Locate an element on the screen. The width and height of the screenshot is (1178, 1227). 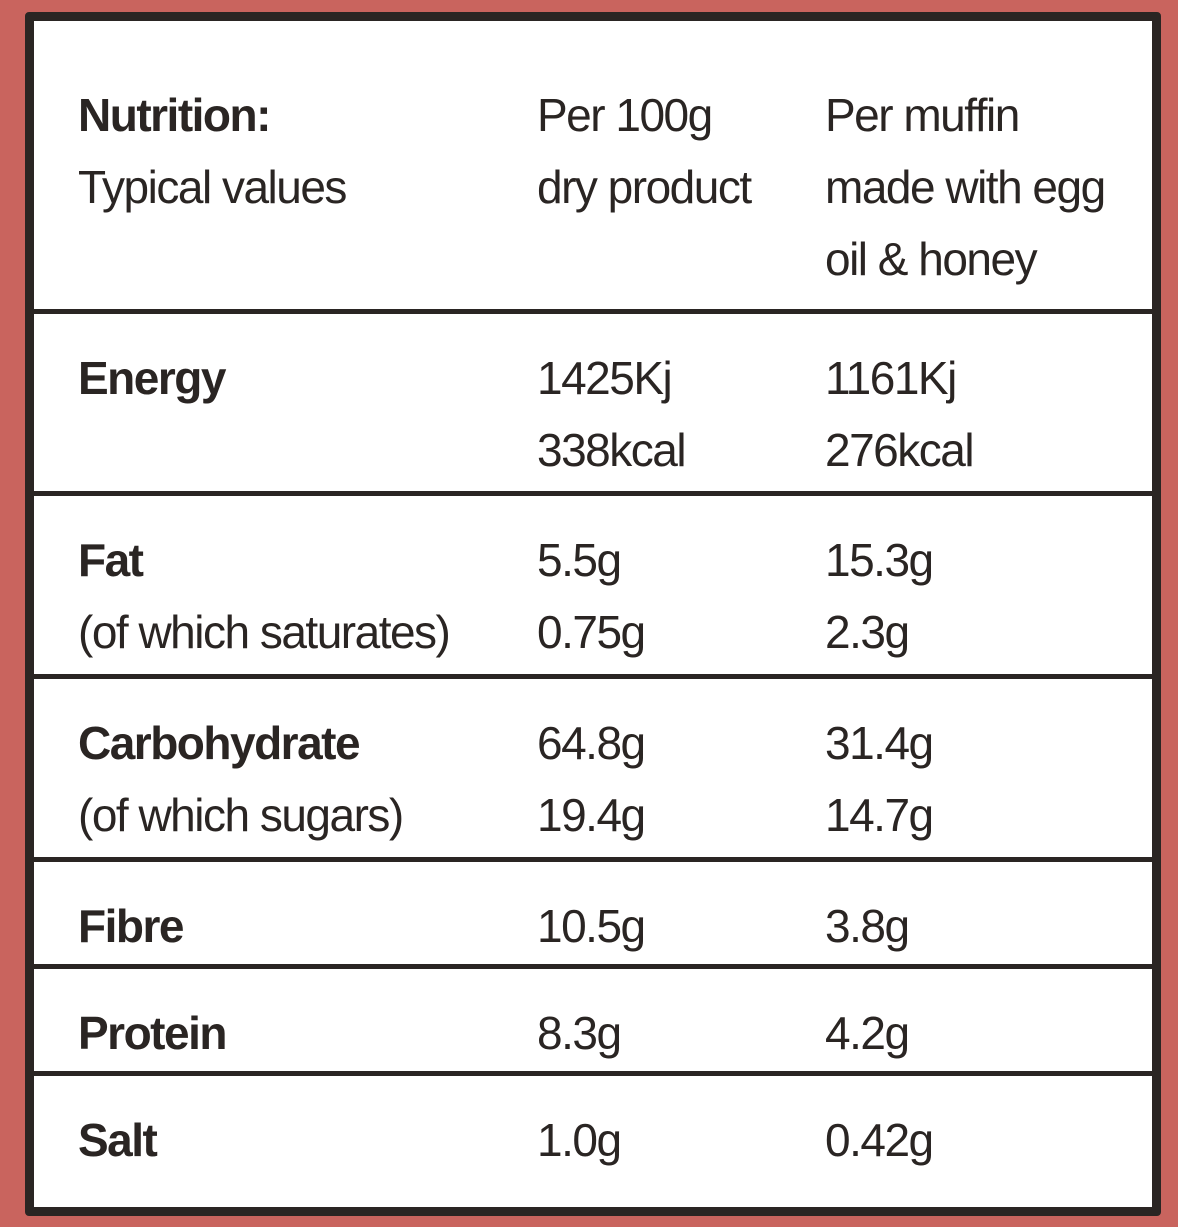
value: 5.5g is located at coordinates (579, 560).